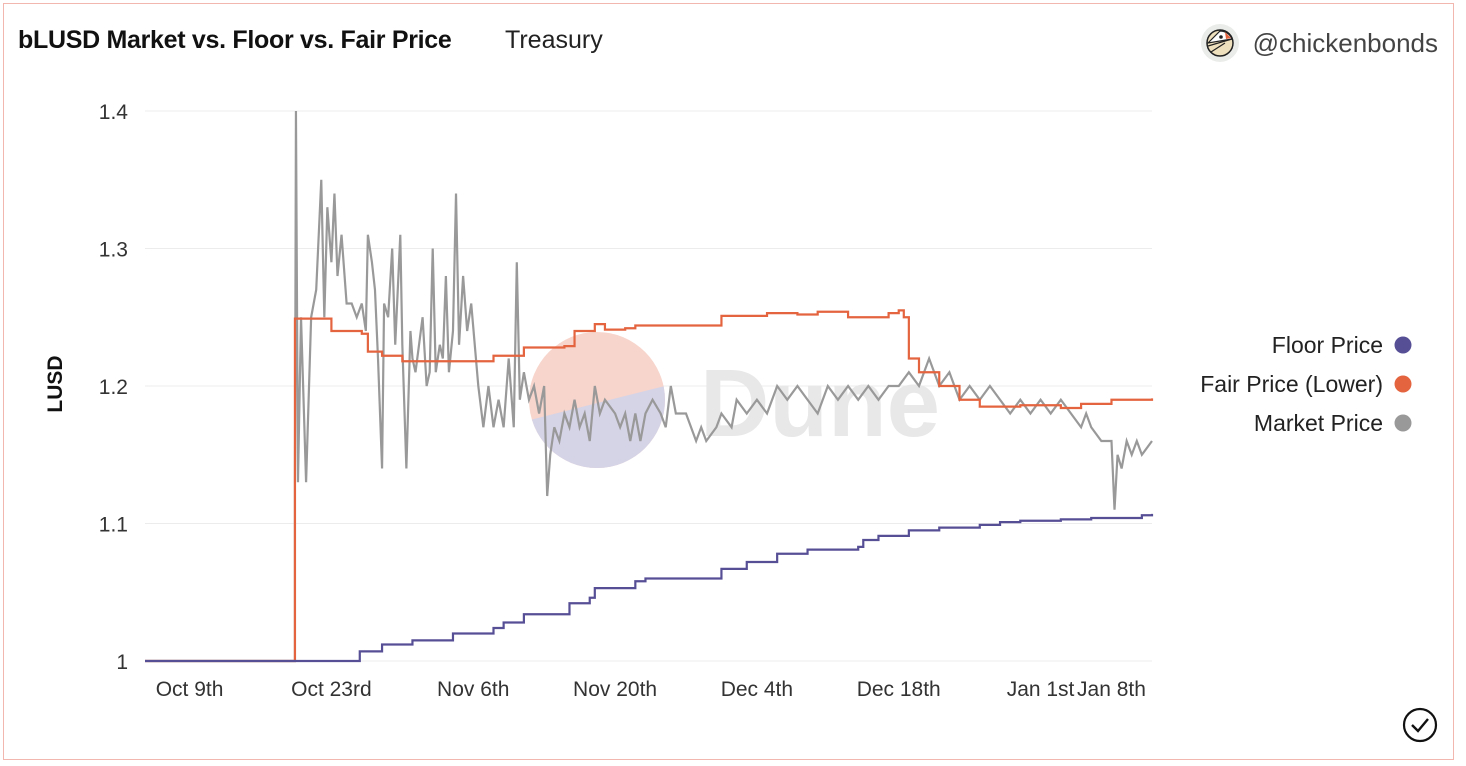 The width and height of the screenshot is (1466, 766). I want to click on owner-handle: @chickenbonds, so click(1345, 42).